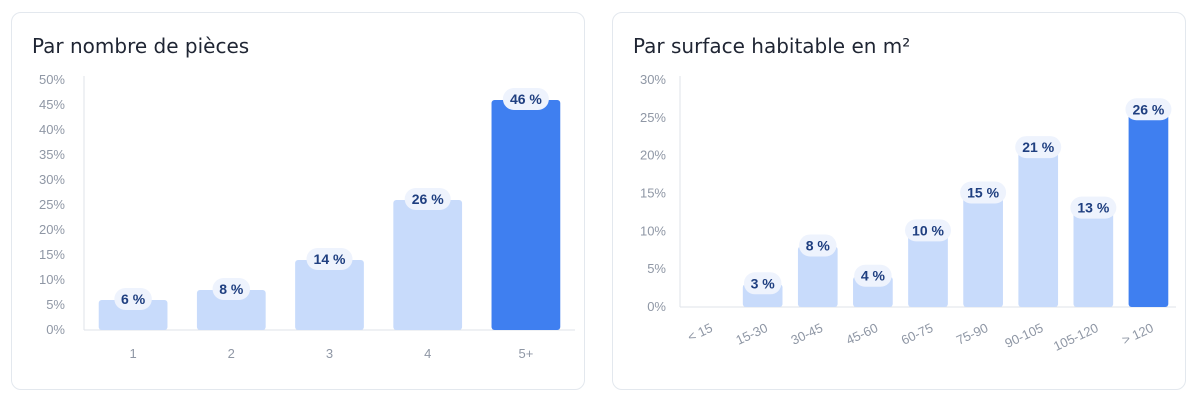  Describe the element at coordinates (52, 154) in the screenshot. I see `y-tick-label: 35%` at that location.